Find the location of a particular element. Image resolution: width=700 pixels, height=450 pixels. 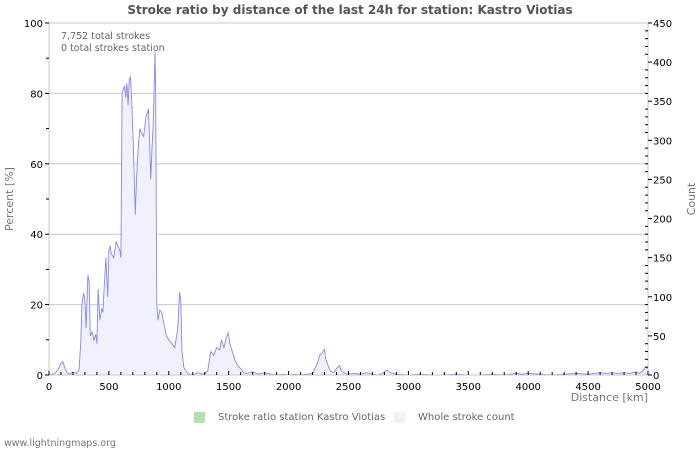

y-left-tick-label: 0 is located at coordinates (40, 376).